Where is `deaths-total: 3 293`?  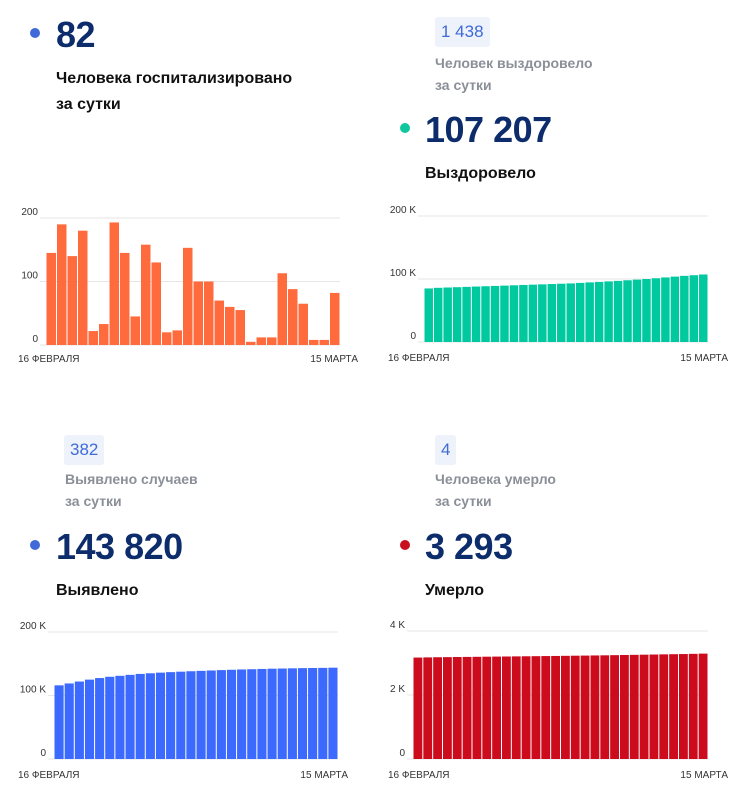 deaths-total: 3 293 is located at coordinates (469, 546).